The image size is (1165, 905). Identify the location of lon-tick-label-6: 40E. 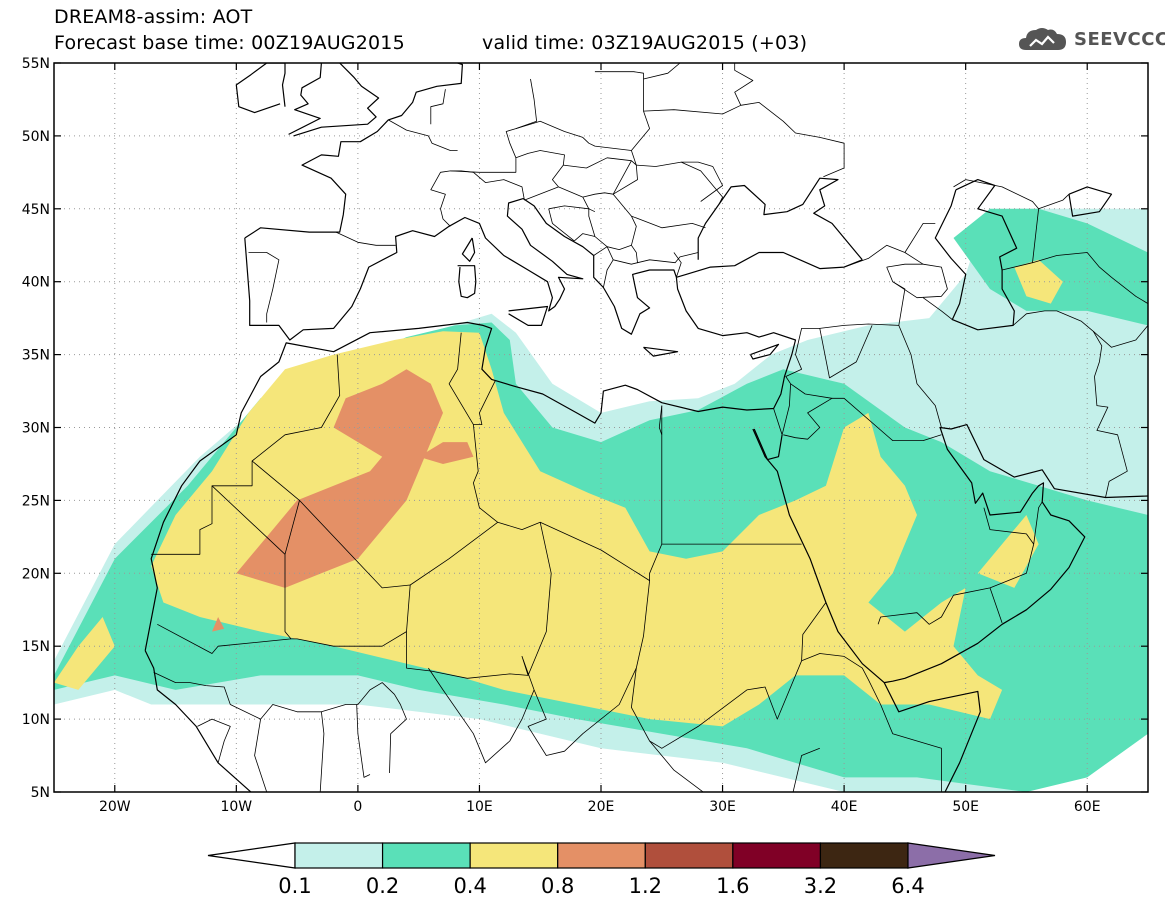
(844, 807).